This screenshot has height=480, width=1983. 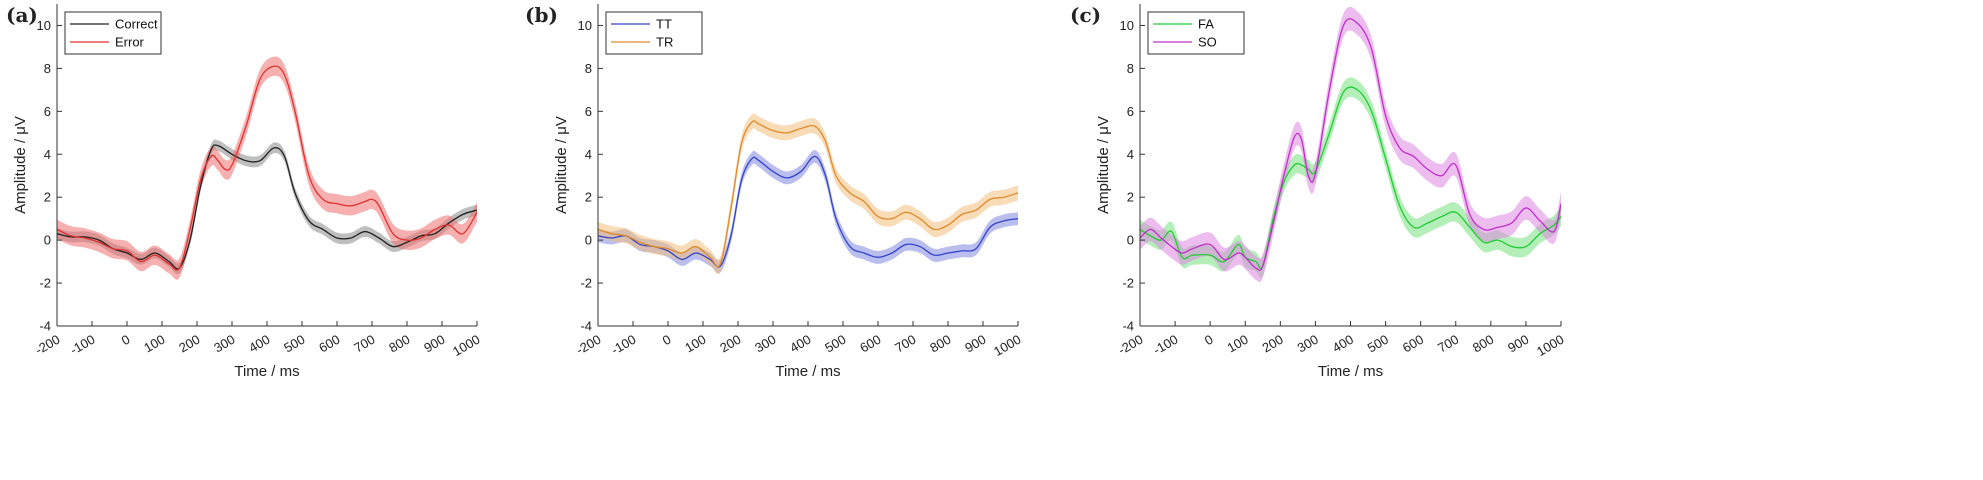 I want to click on panel-label: (c), so click(x=1085, y=15).